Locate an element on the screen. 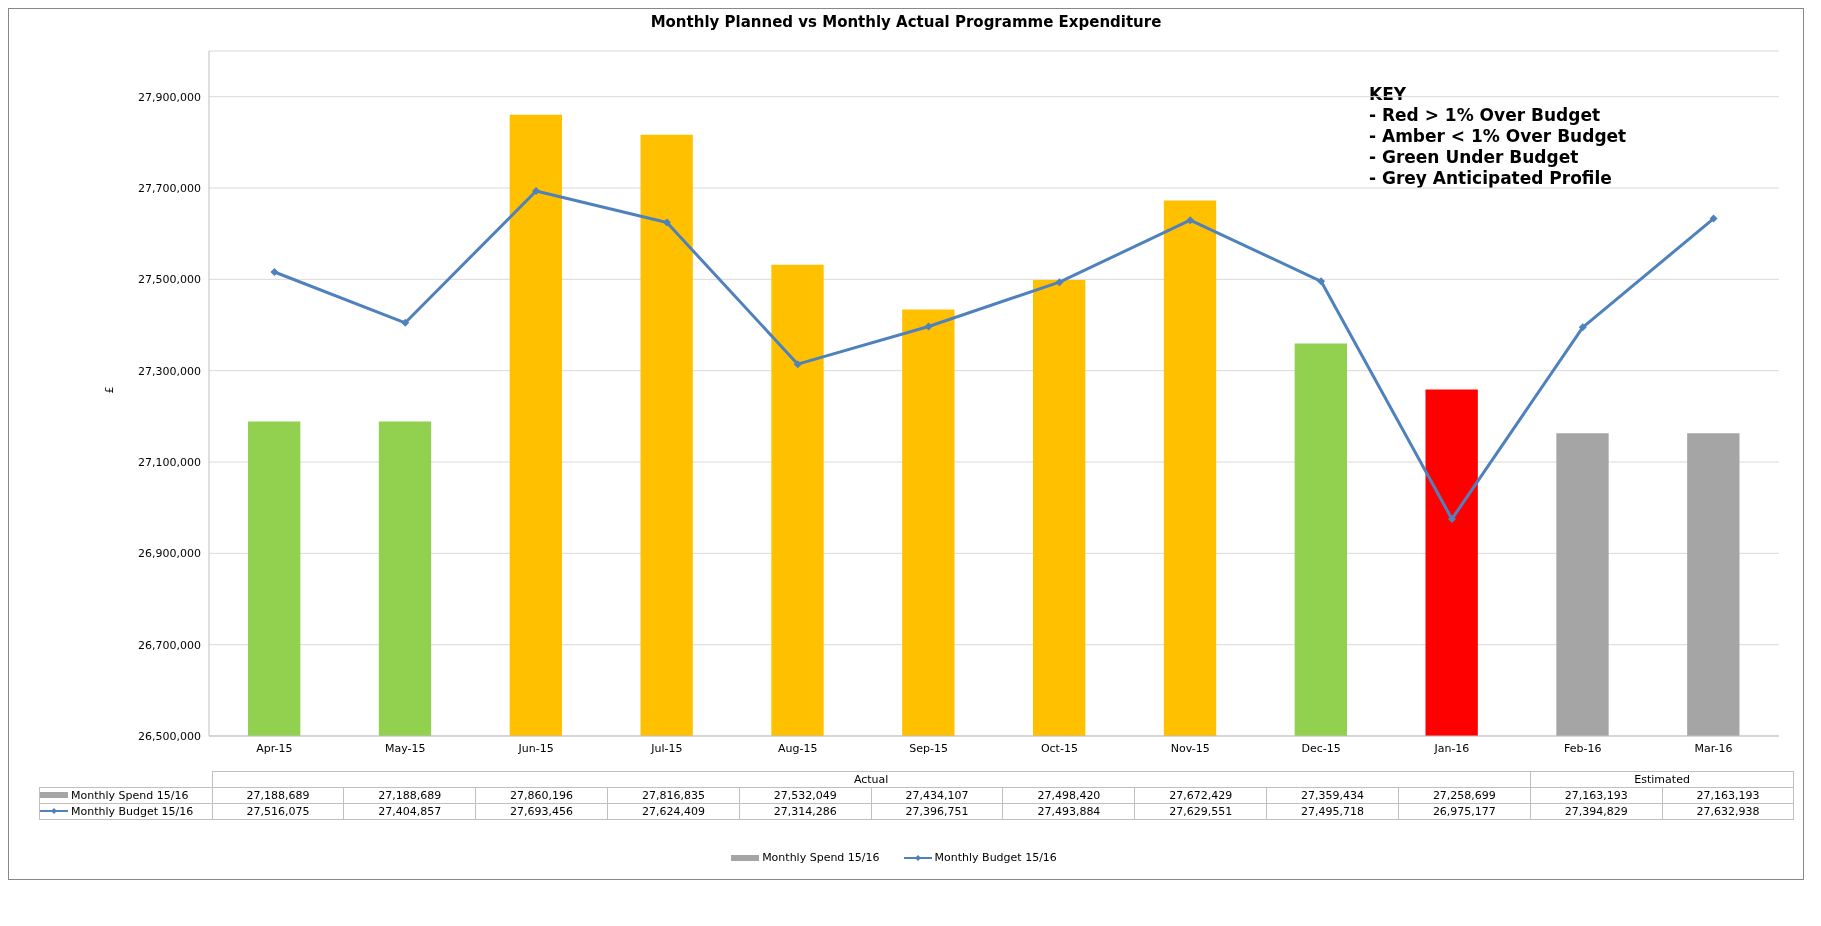 The width and height of the screenshot is (1821, 926). annotation: KEY is located at coordinates (1388, 94).